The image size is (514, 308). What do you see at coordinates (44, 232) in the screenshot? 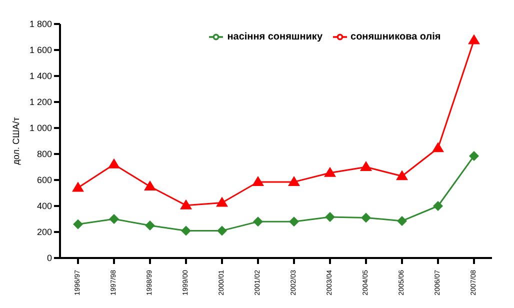
I see `y-tick-label: 200` at bounding box center [44, 232].